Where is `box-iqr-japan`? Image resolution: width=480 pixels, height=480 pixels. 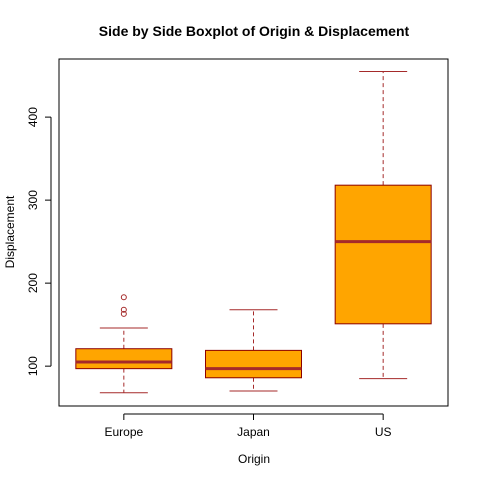
box-iqr-japan is located at coordinates (253, 364).